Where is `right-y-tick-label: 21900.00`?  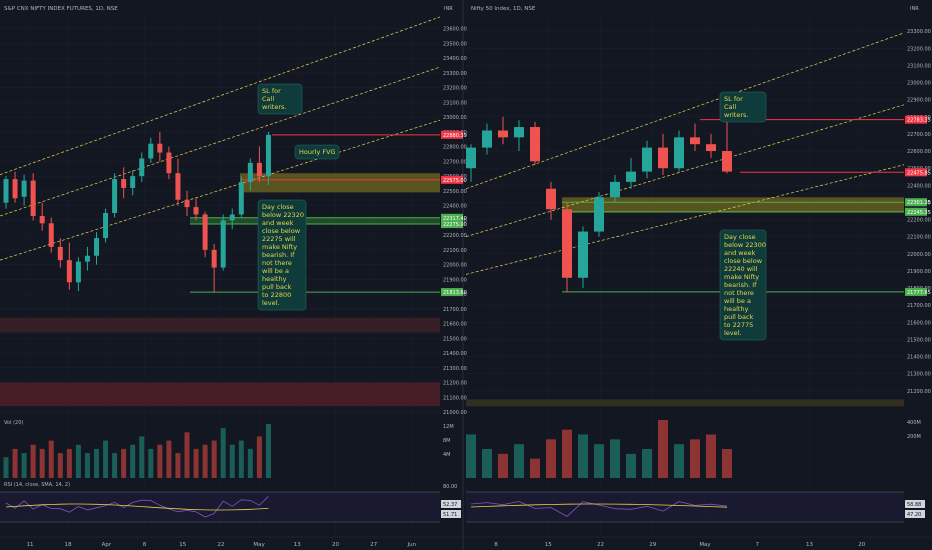 right-y-tick-label: 21900.00 is located at coordinates (919, 272).